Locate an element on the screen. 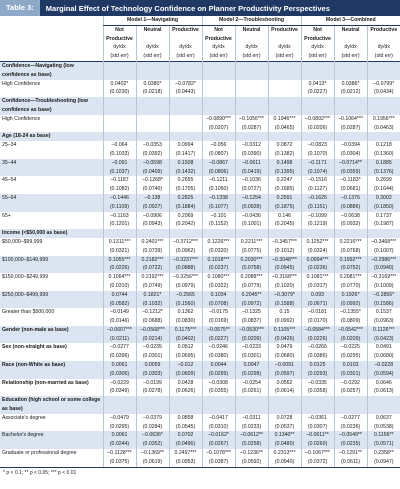 The width and height of the screenshot is (400, 489). std-err: (0.0218) is located at coordinates (152, 92).